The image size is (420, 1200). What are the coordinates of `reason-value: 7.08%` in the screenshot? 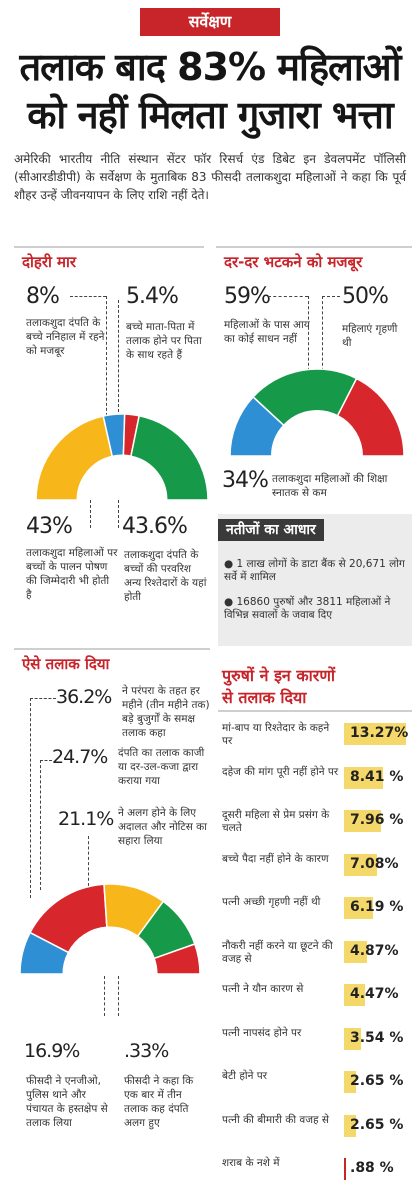 It's located at (374, 863).